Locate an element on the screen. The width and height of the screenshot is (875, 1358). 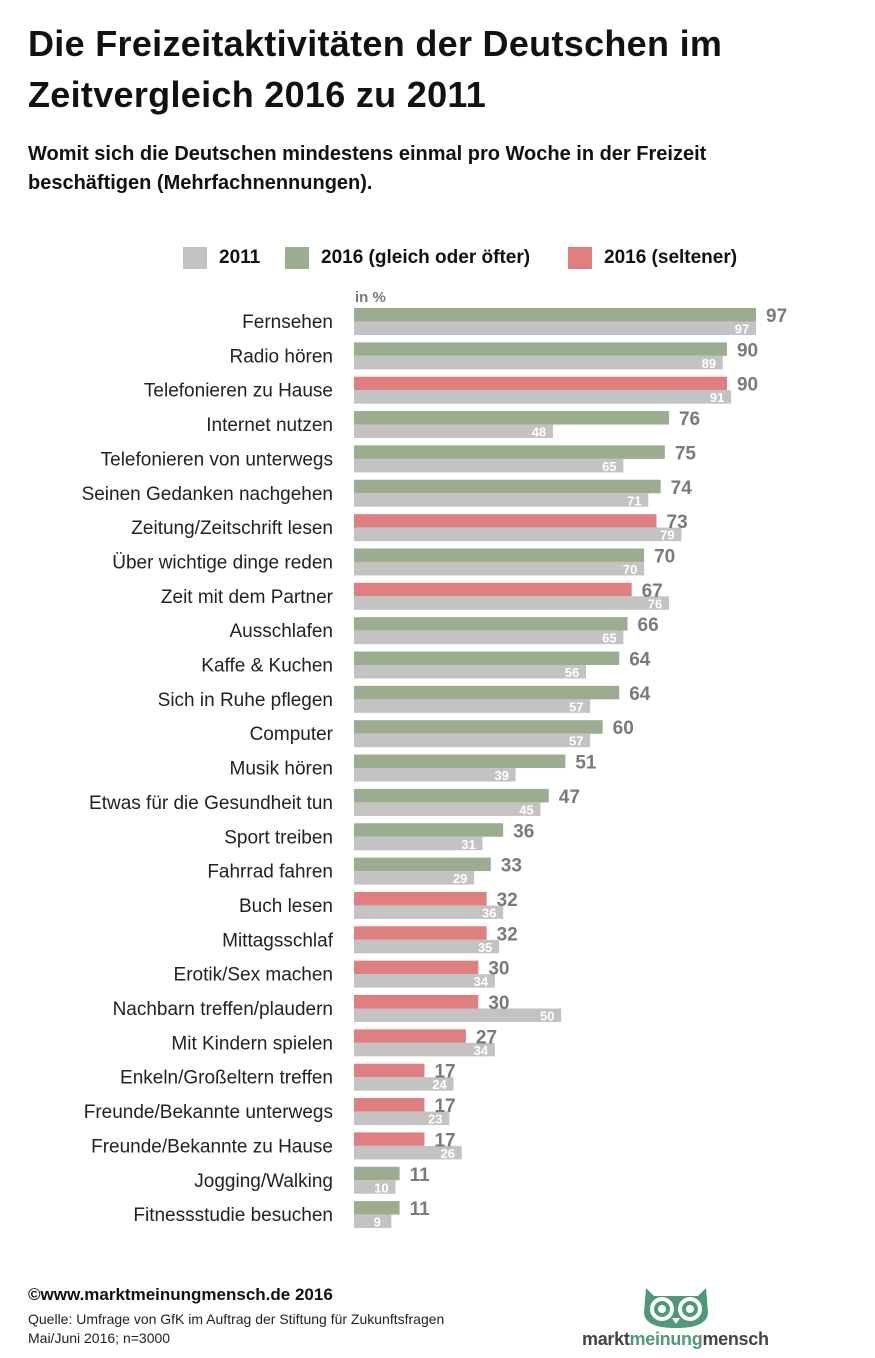
legend-swatch-2011 is located at coordinates (195, 258).